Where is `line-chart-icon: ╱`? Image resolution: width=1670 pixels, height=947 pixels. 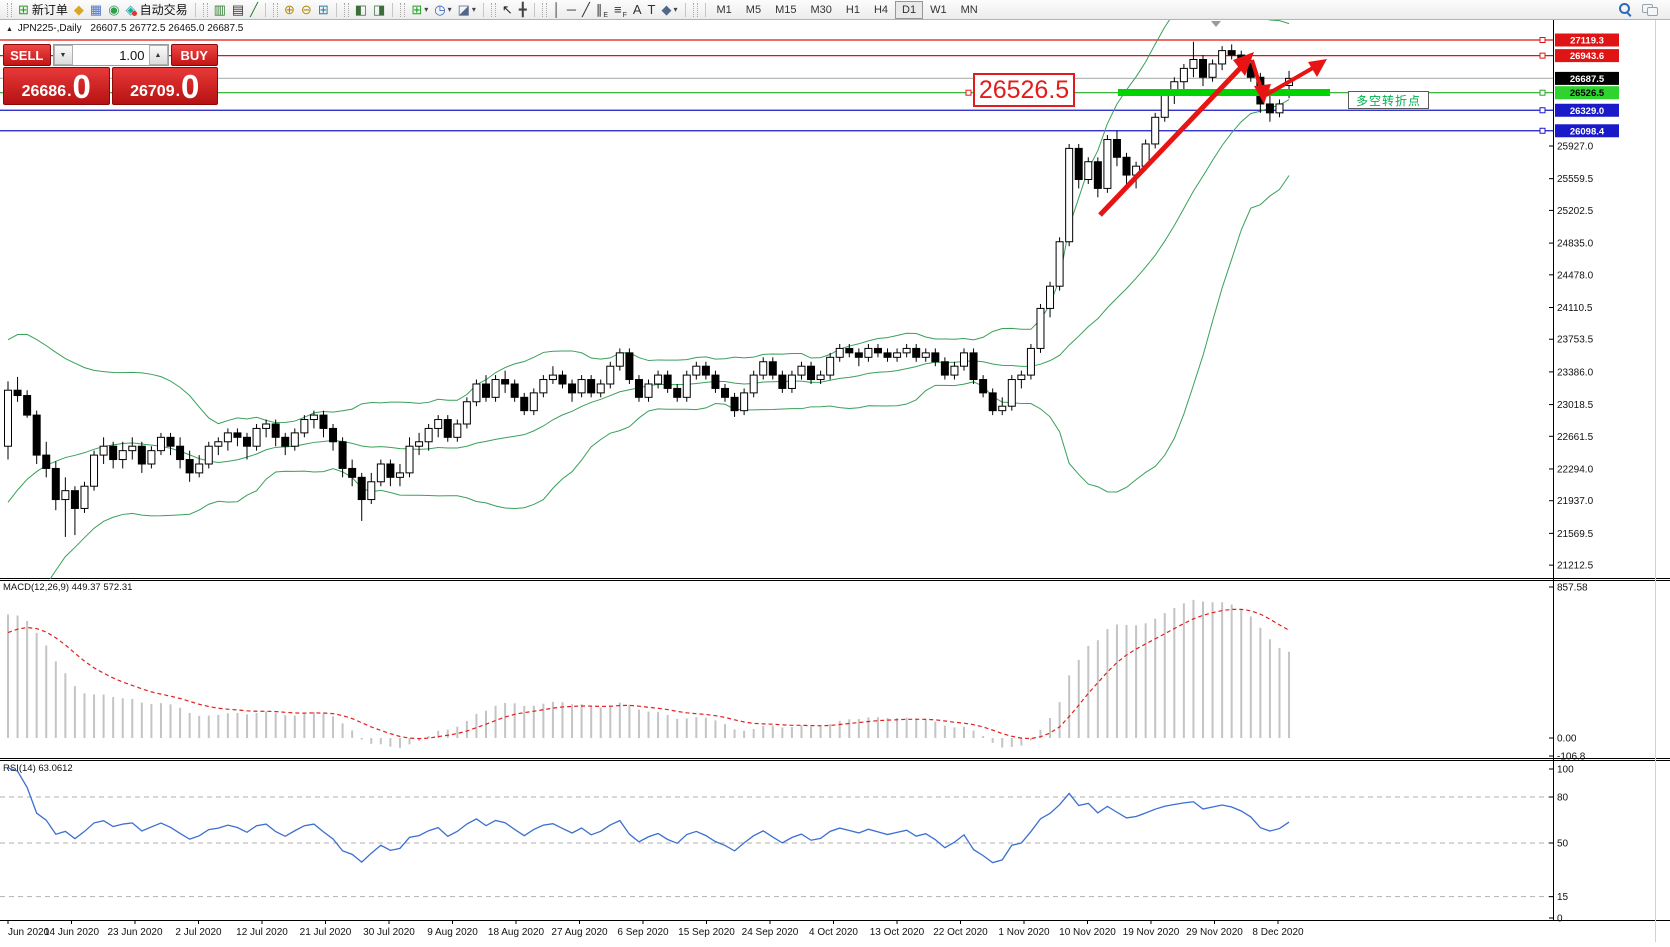
line-chart-icon: ╱ is located at coordinates (254, 9).